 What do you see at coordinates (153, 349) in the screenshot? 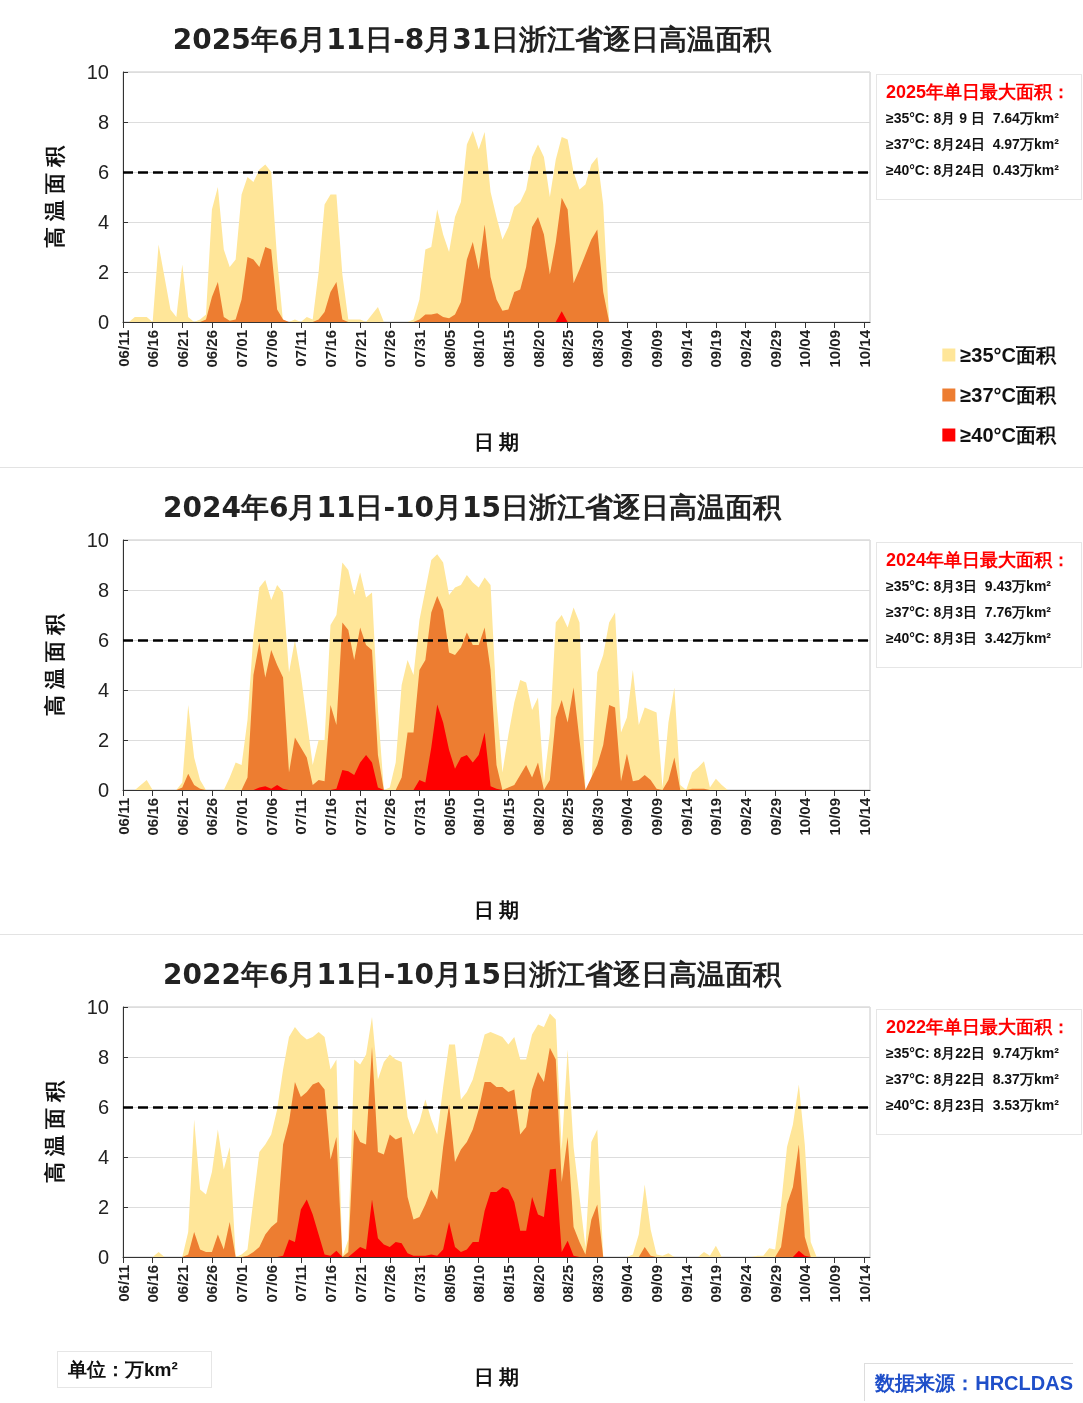
I see `x-tick-label: 06/16` at bounding box center [153, 349].